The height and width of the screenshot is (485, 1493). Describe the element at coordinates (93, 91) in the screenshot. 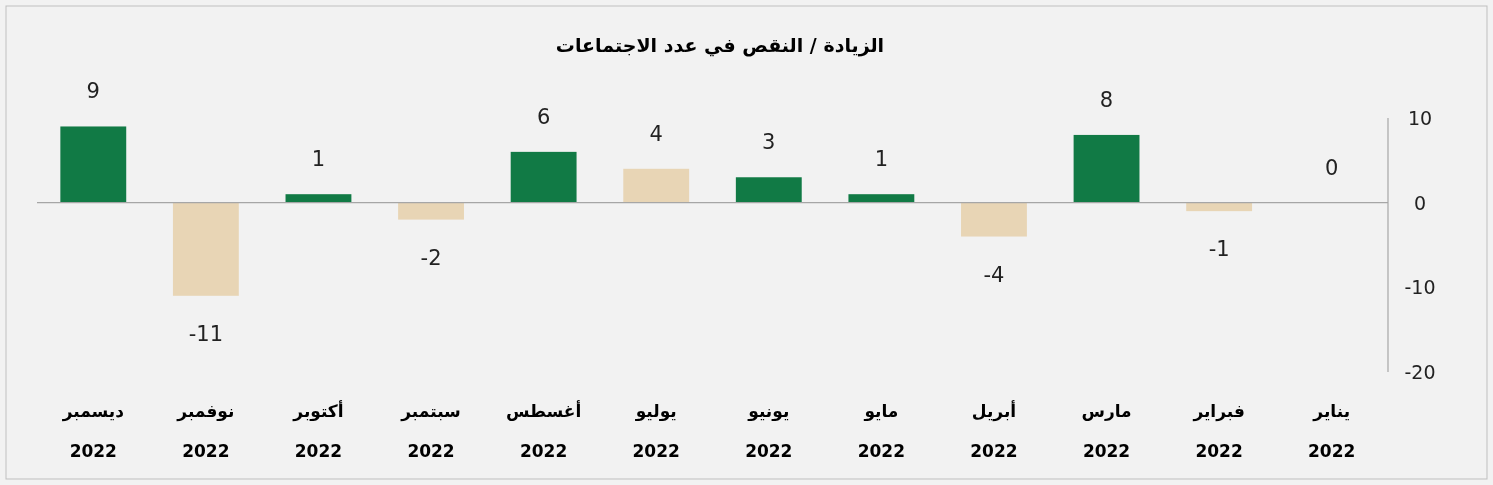

I see `data-label: 9` at that location.